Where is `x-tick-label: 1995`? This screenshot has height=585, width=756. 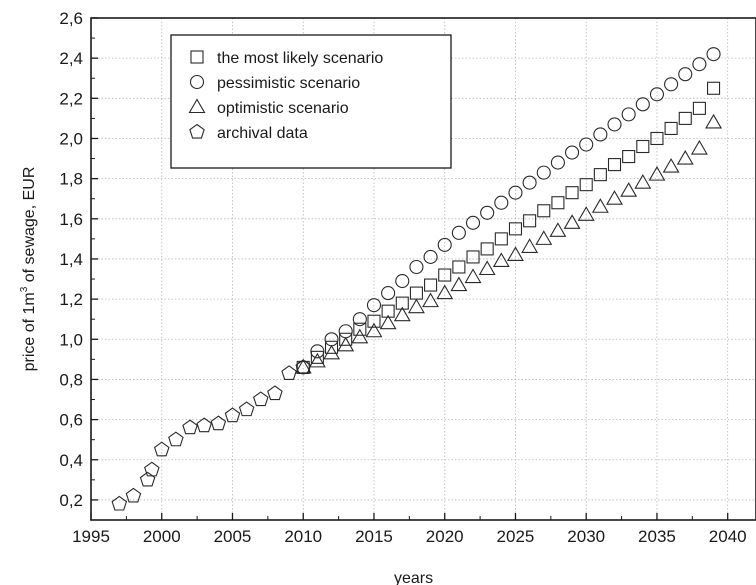
x-tick-label: 1995 is located at coordinates (91, 536).